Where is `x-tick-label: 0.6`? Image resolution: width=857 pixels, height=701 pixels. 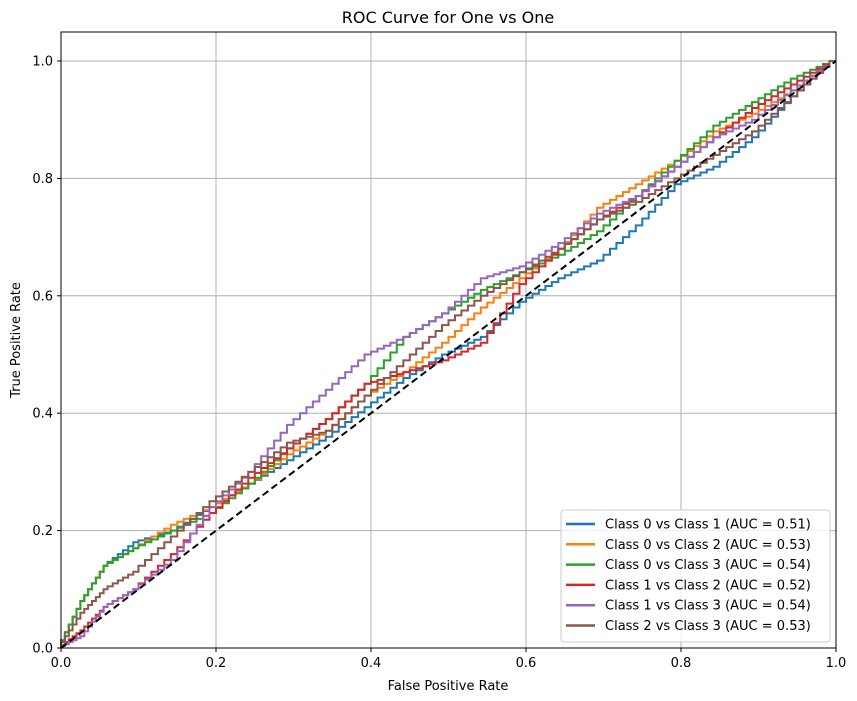 x-tick-label: 0.6 is located at coordinates (526, 663).